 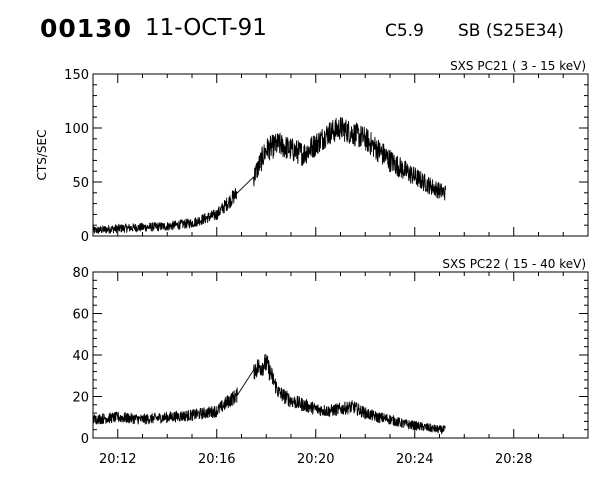 What do you see at coordinates (511, 31) in the screenshot?
I see `flare-site: SB (S25E34)` at bounding box center [511, 31].